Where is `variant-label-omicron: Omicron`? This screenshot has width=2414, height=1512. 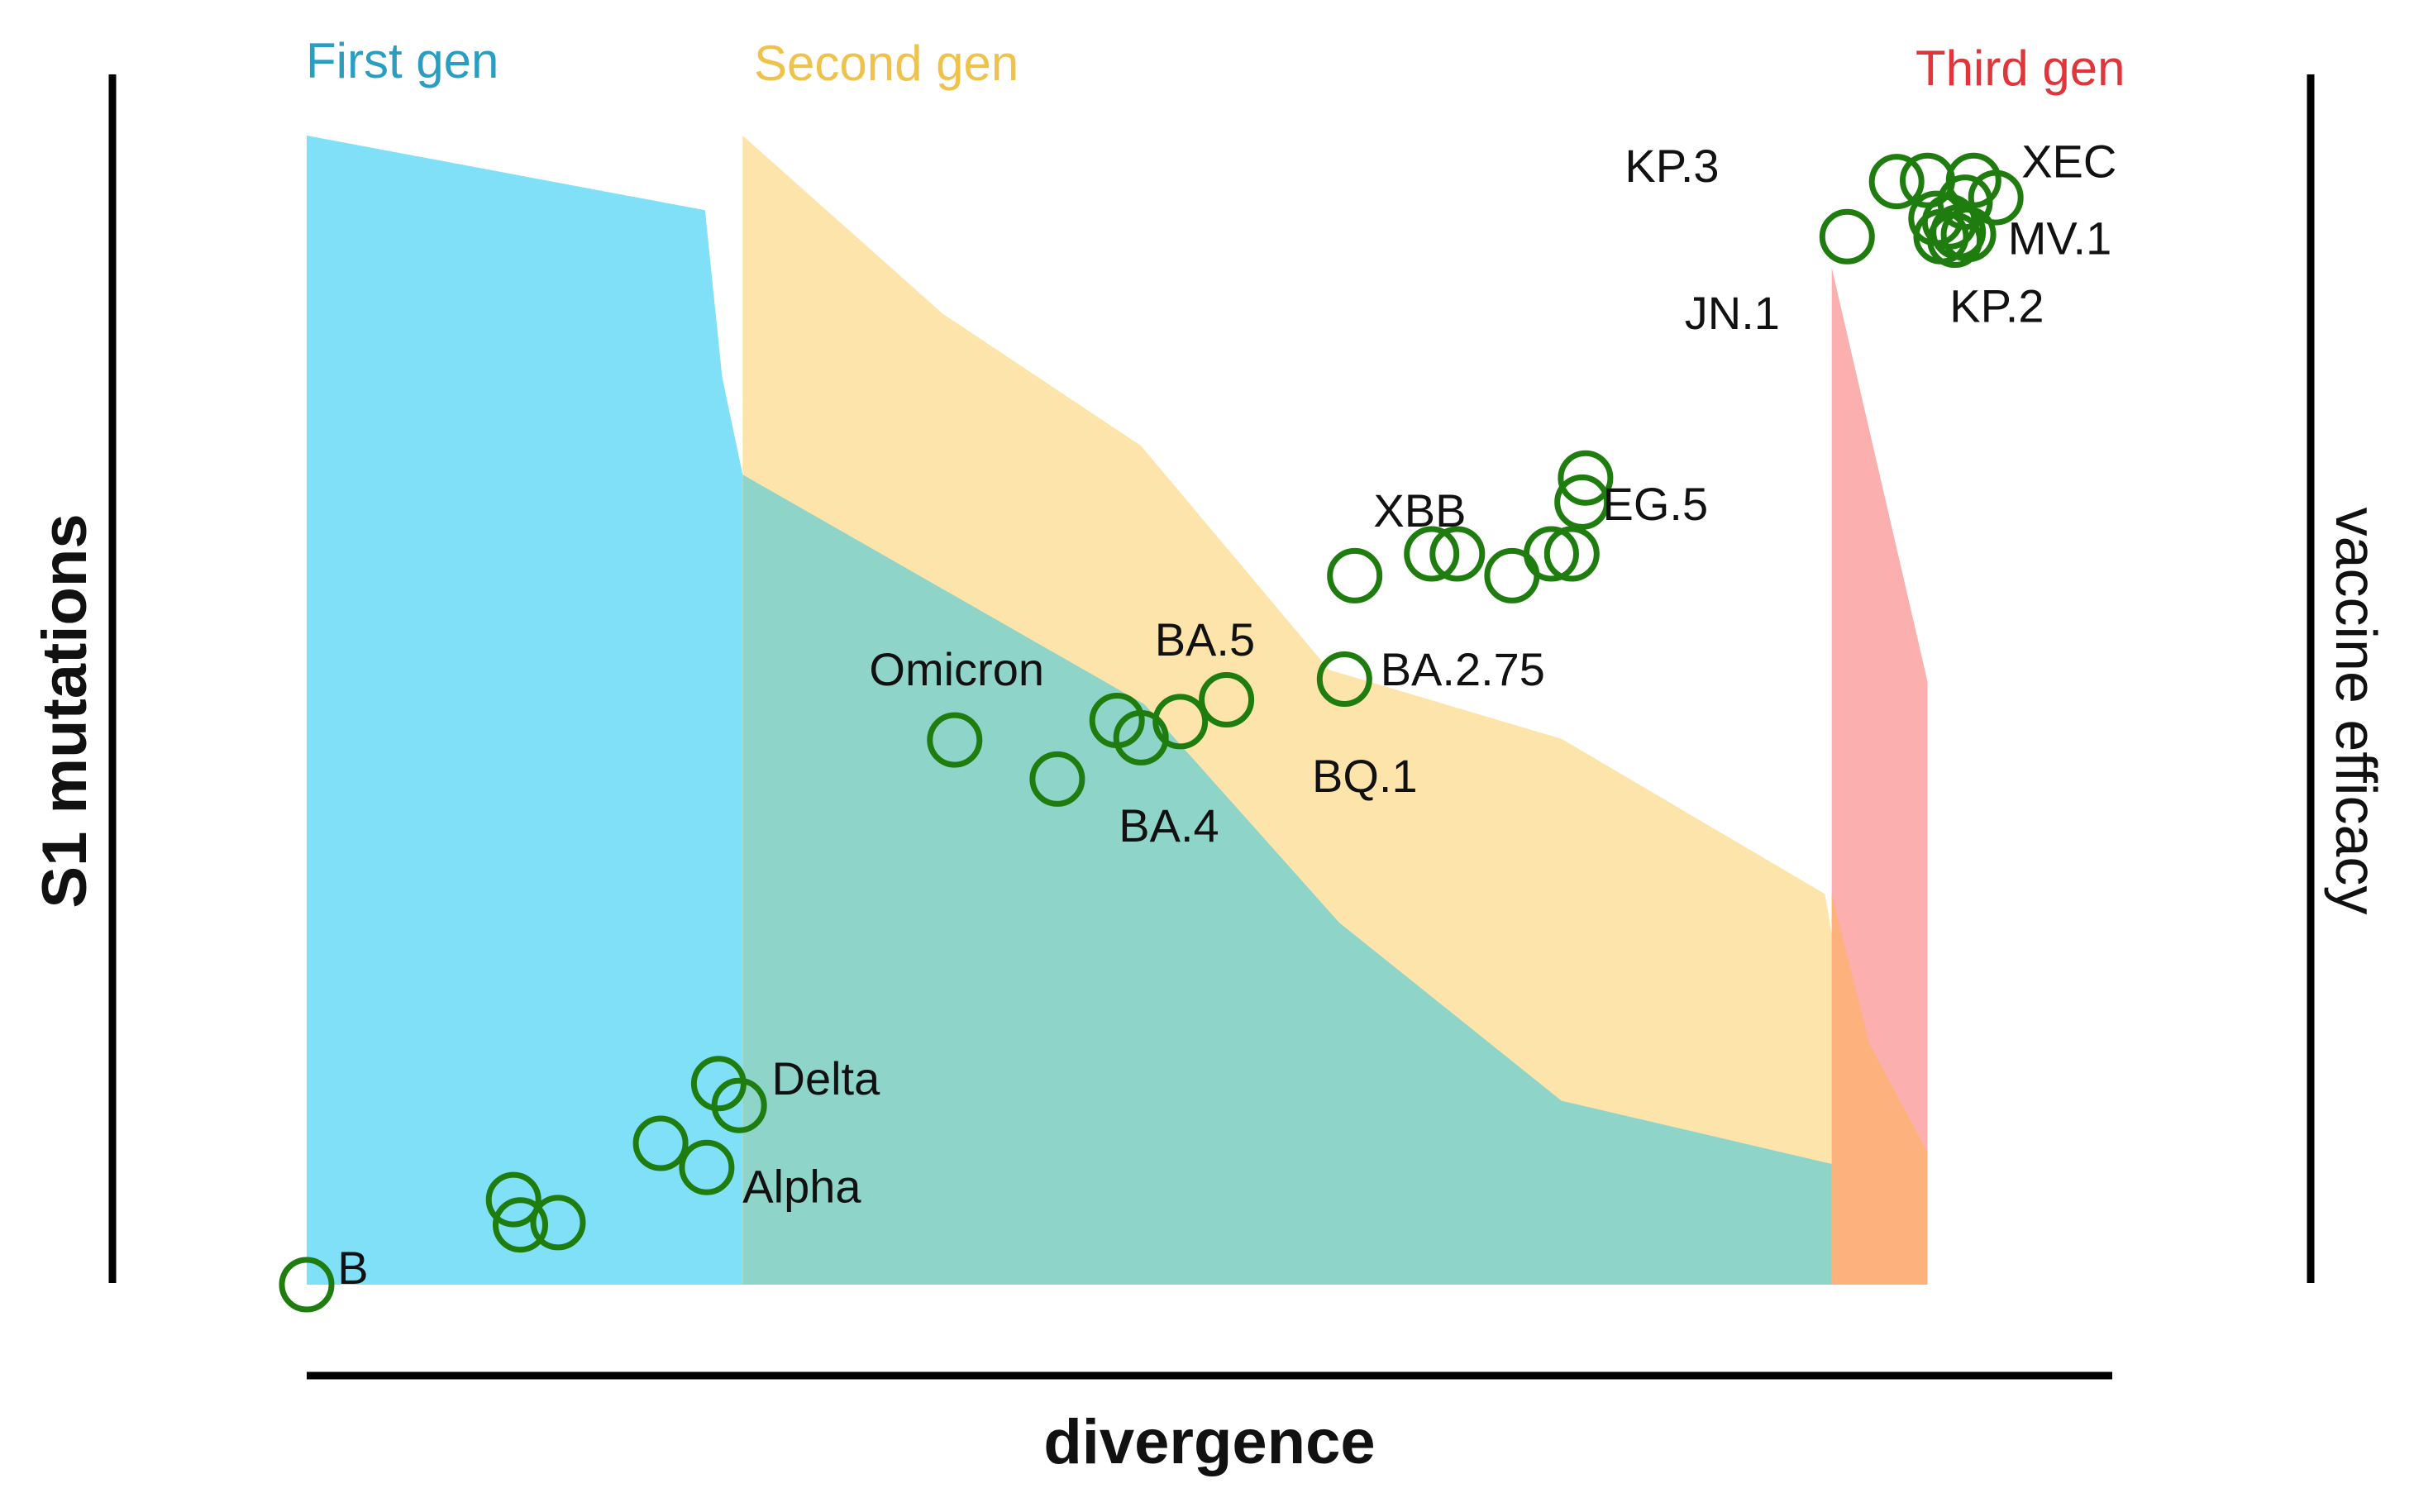
variant-label-omicron: Omicron is located at coordinates (956, 669).